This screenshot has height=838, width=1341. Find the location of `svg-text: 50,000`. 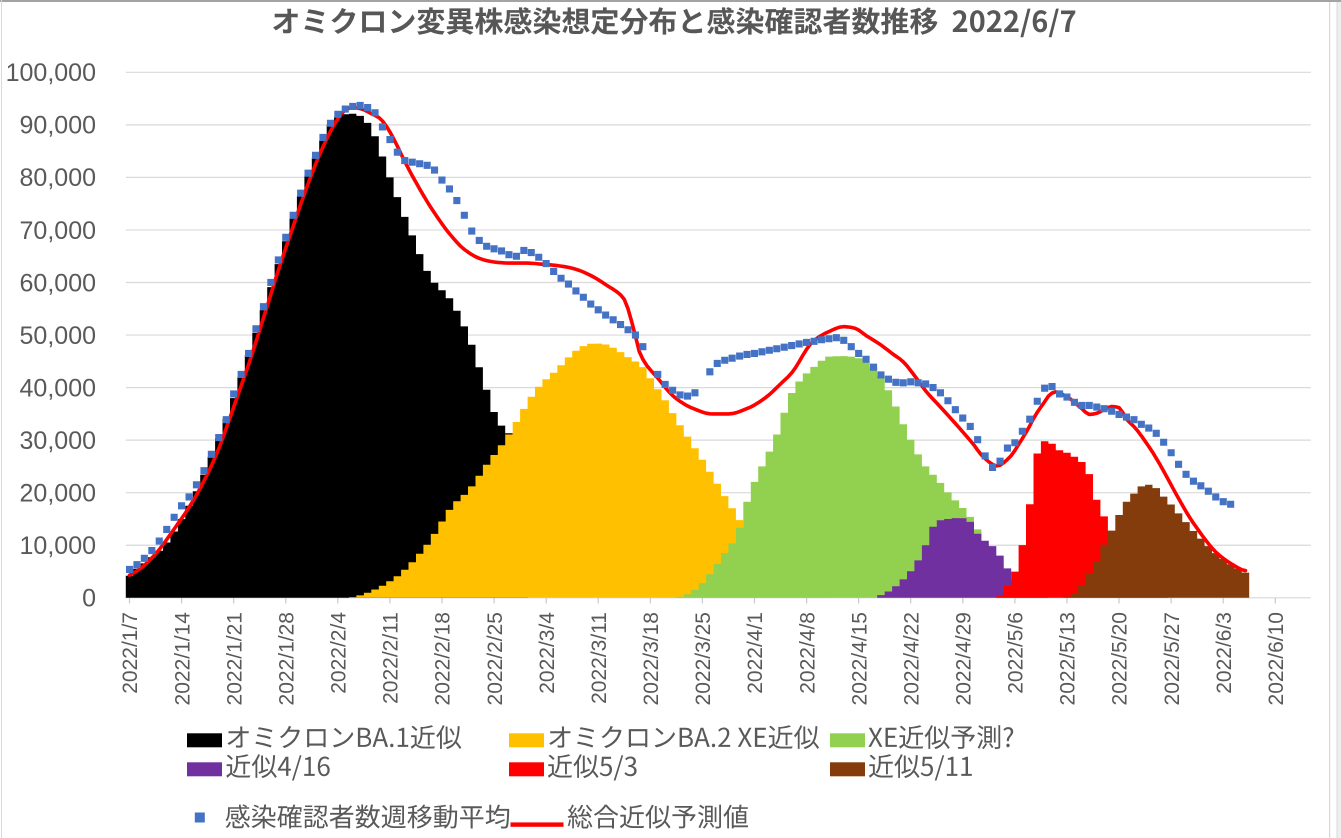

svg-text: 50,000 is located at coordinates (58, 336).